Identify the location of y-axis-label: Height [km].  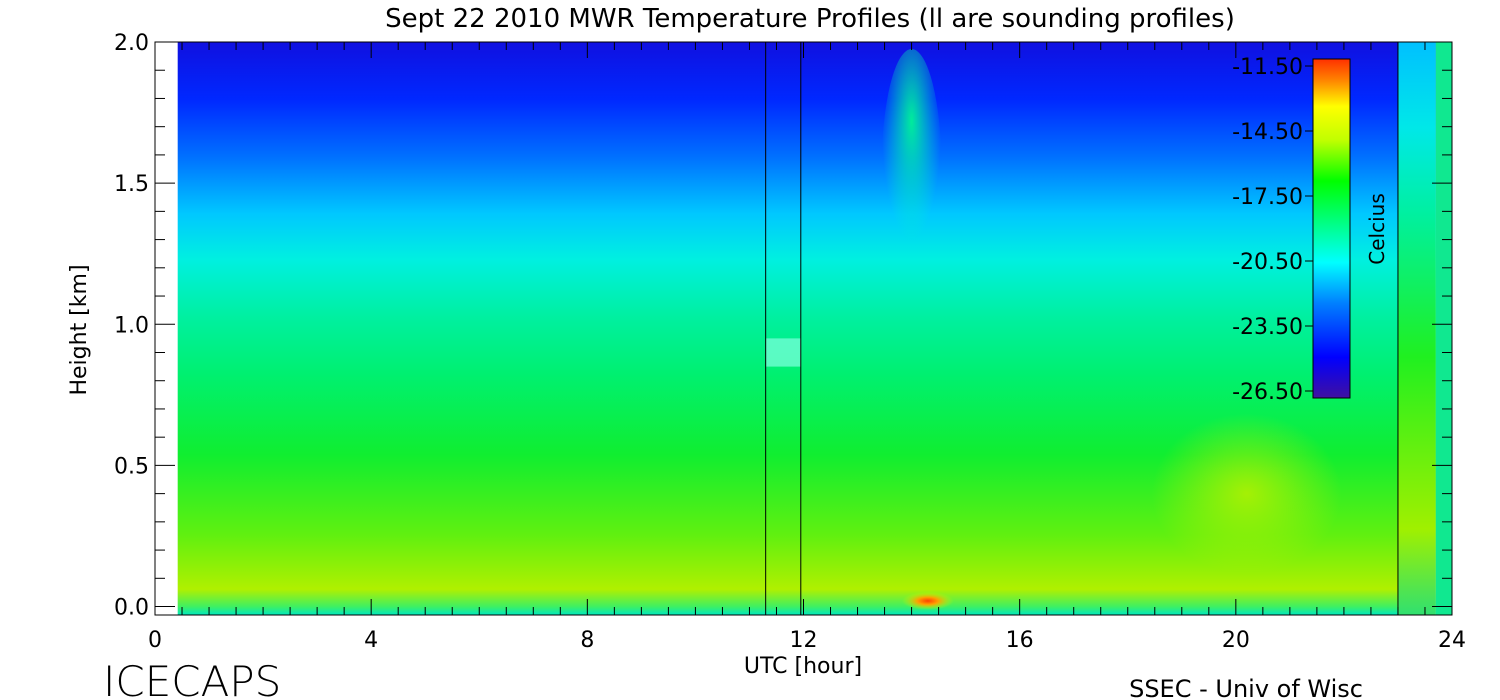
(79, 329).